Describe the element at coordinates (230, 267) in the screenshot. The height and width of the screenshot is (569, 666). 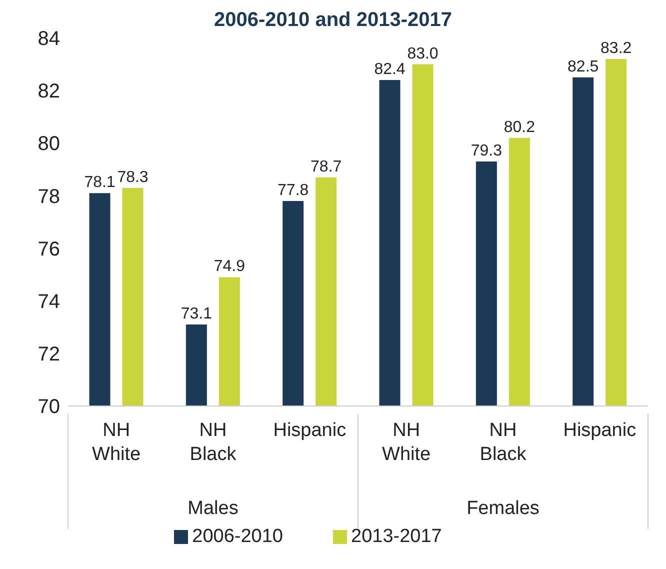
I see `data-label: 74.9` at that location.